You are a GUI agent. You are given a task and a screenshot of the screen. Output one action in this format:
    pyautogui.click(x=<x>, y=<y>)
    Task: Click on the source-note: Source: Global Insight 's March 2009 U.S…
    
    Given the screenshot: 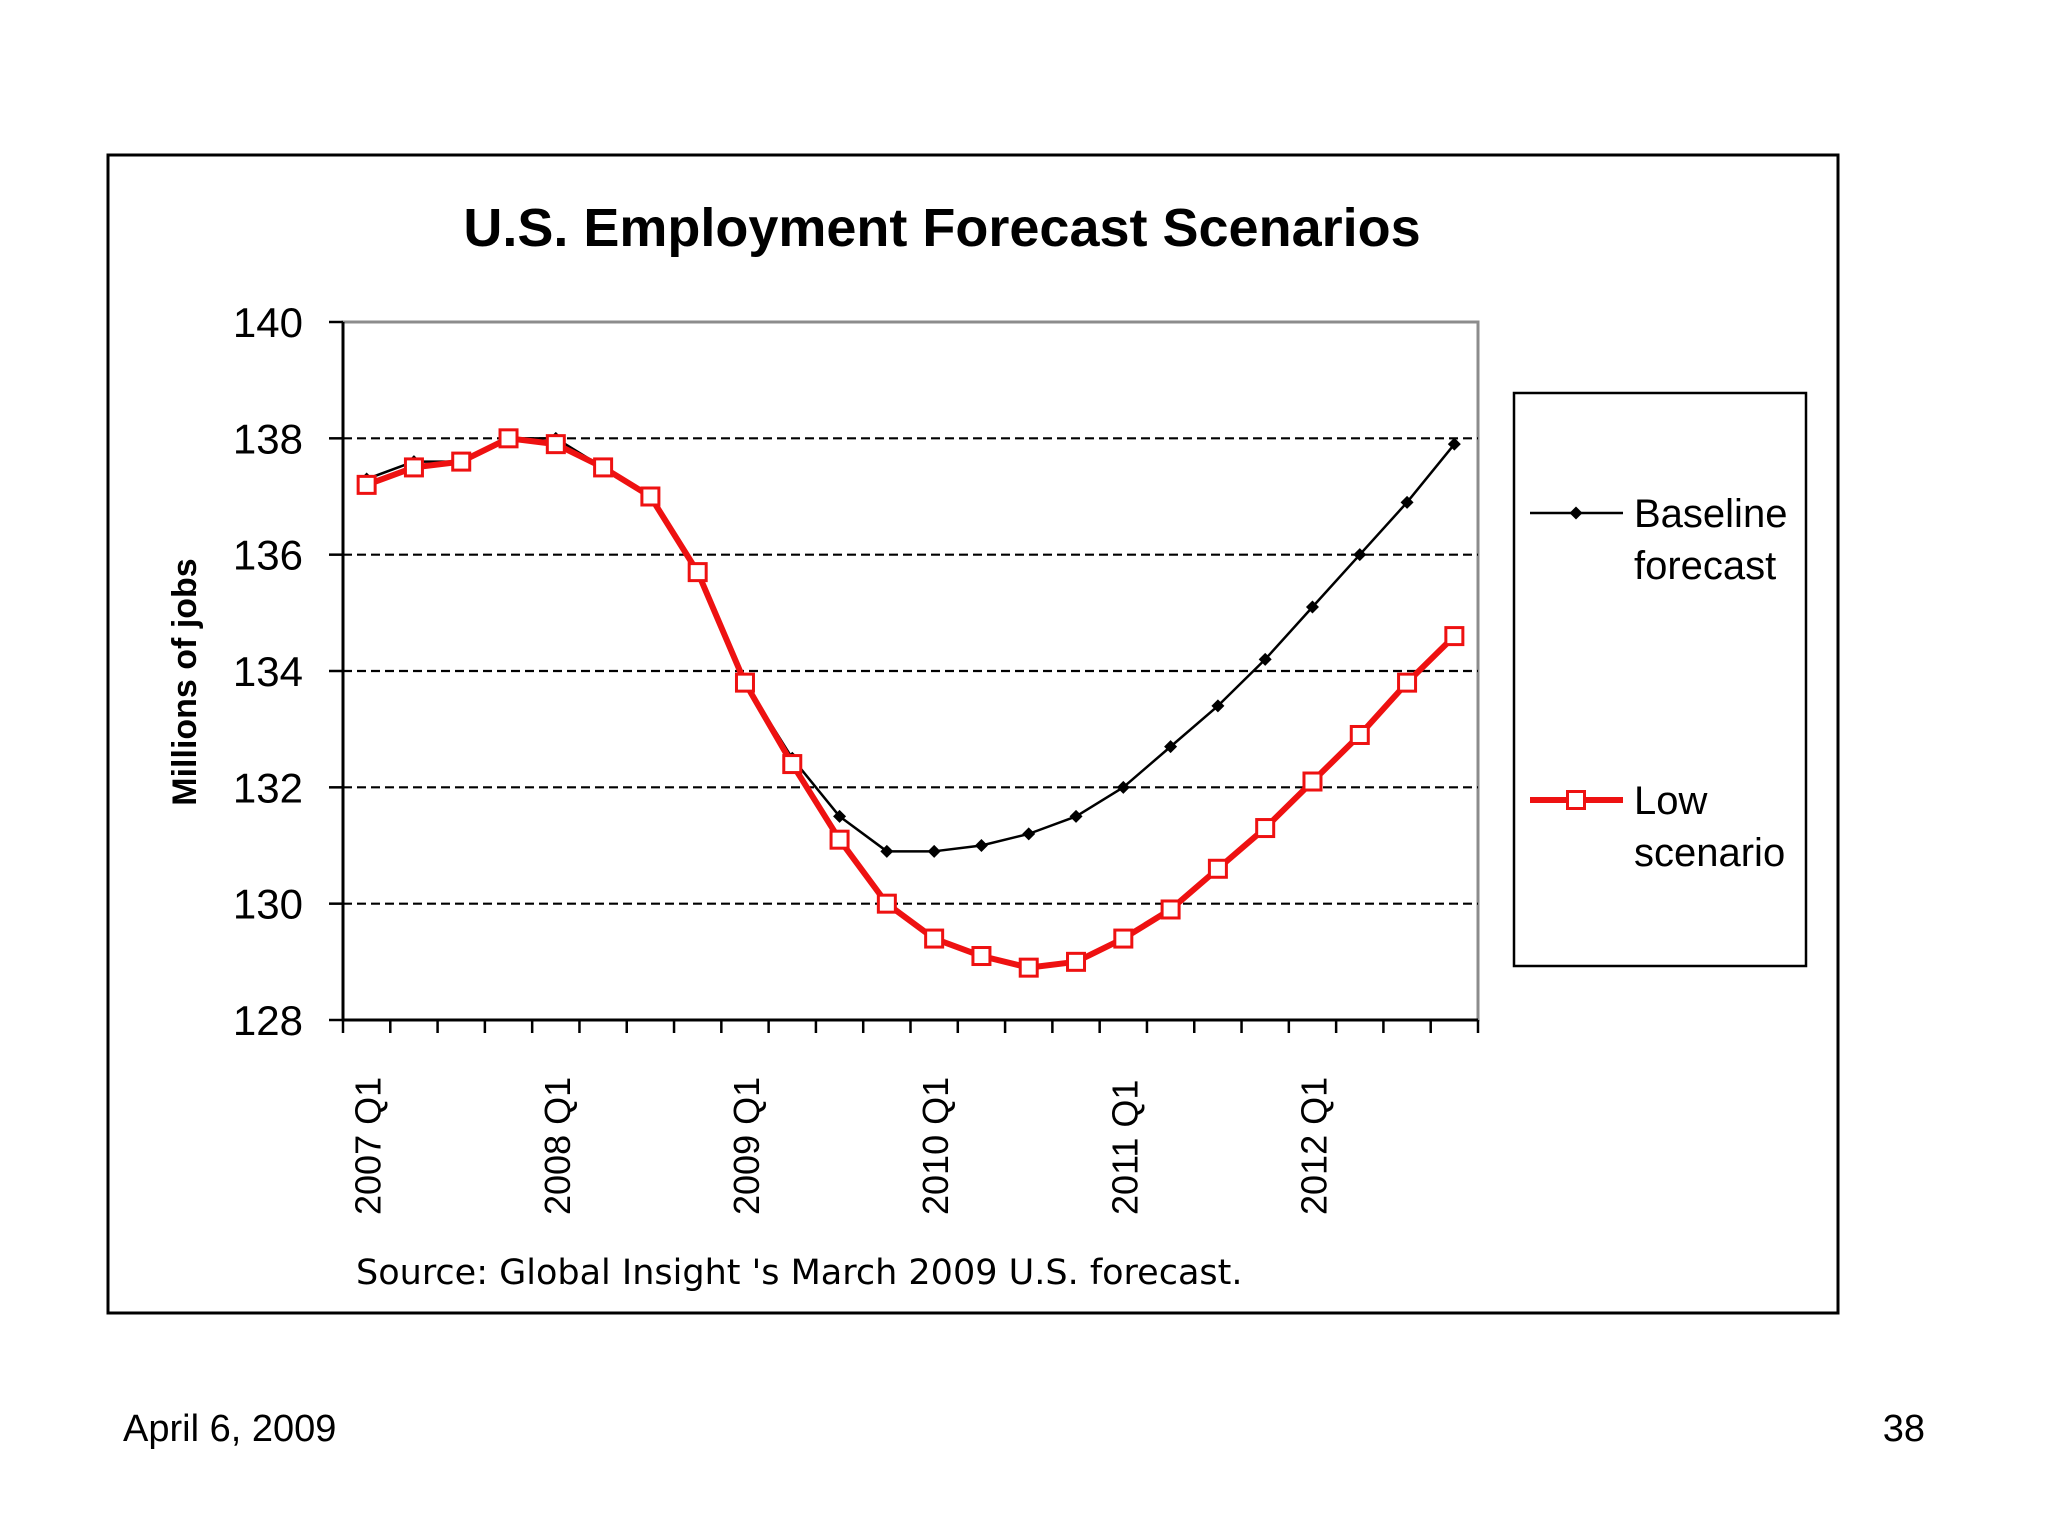 What is the action you would take?
    pyautogui.click(x=799, y=1273)
    